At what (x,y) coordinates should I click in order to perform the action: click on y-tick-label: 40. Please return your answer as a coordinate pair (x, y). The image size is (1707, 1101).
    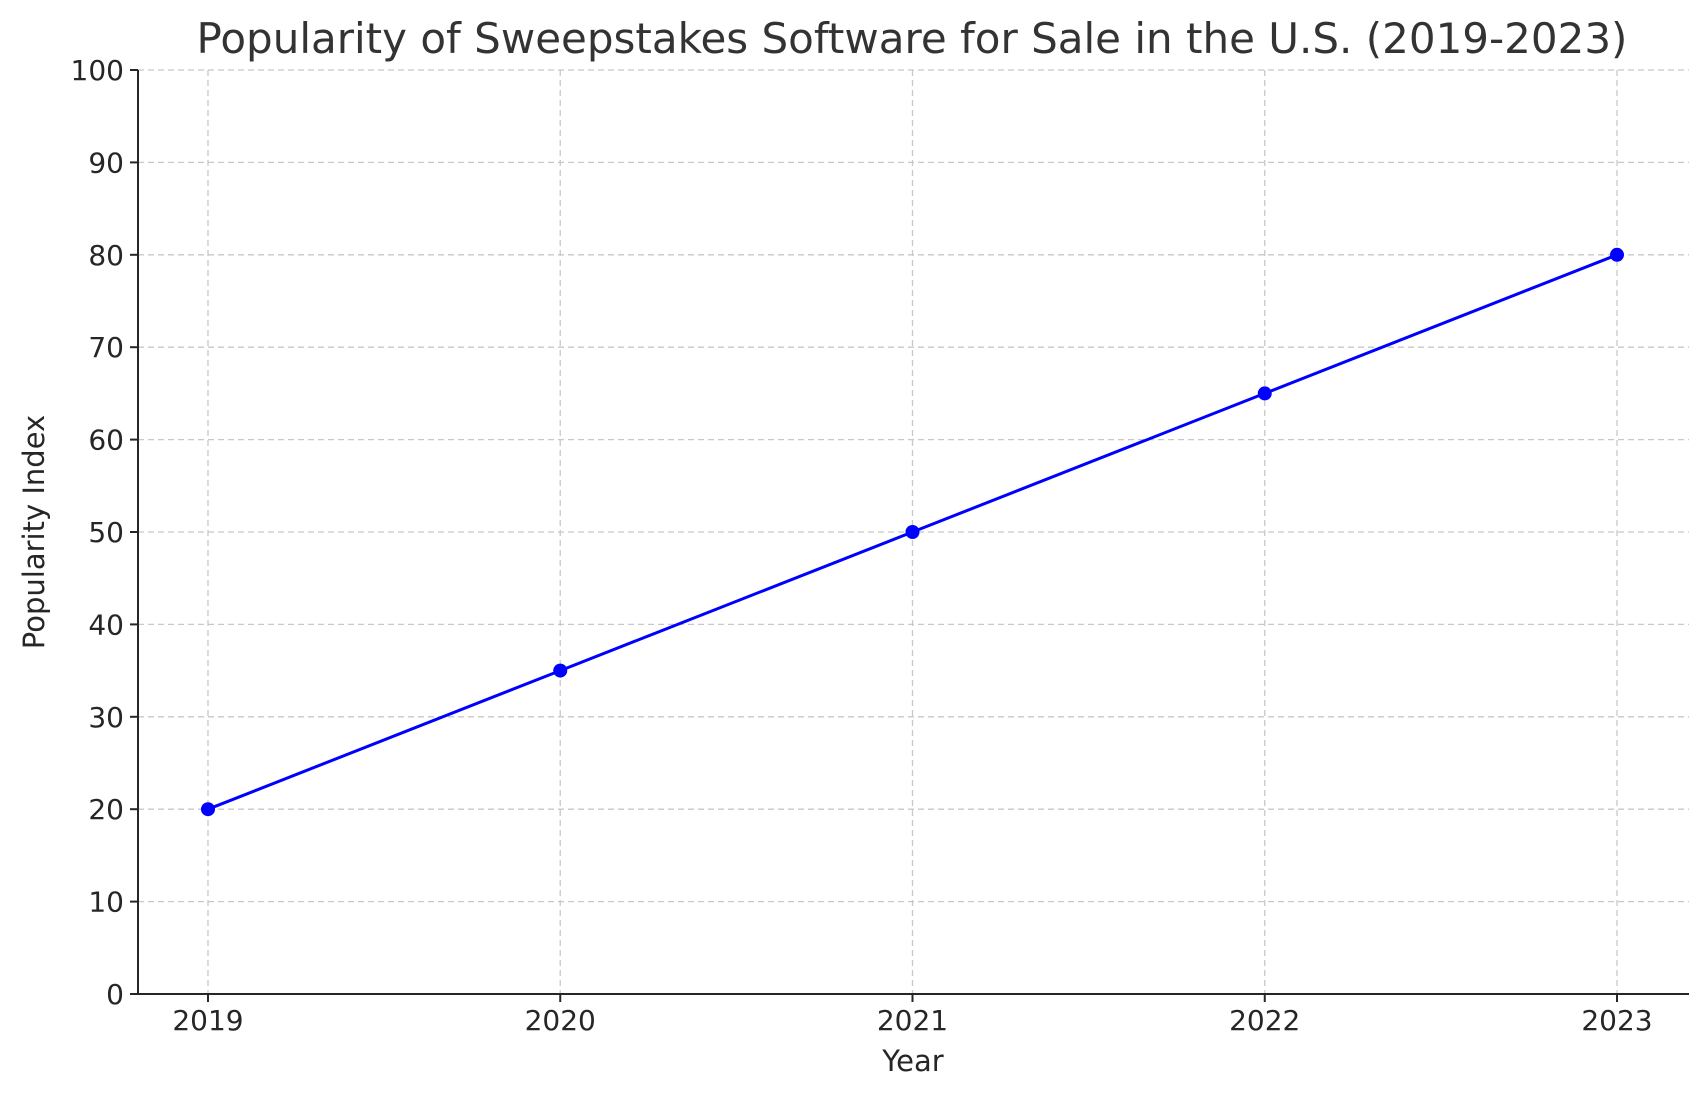
    Looking at the image, I should click on (106, 624).